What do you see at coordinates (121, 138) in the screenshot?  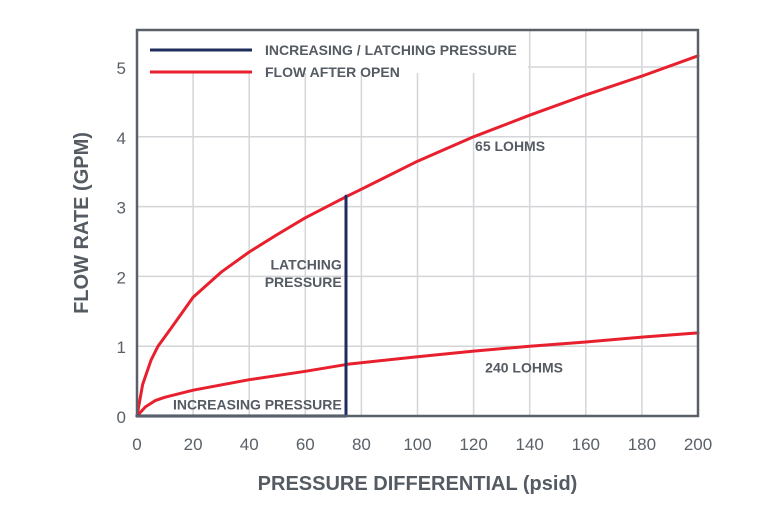 I see `y-tick-label: 4` at bounding box center [121, 138].